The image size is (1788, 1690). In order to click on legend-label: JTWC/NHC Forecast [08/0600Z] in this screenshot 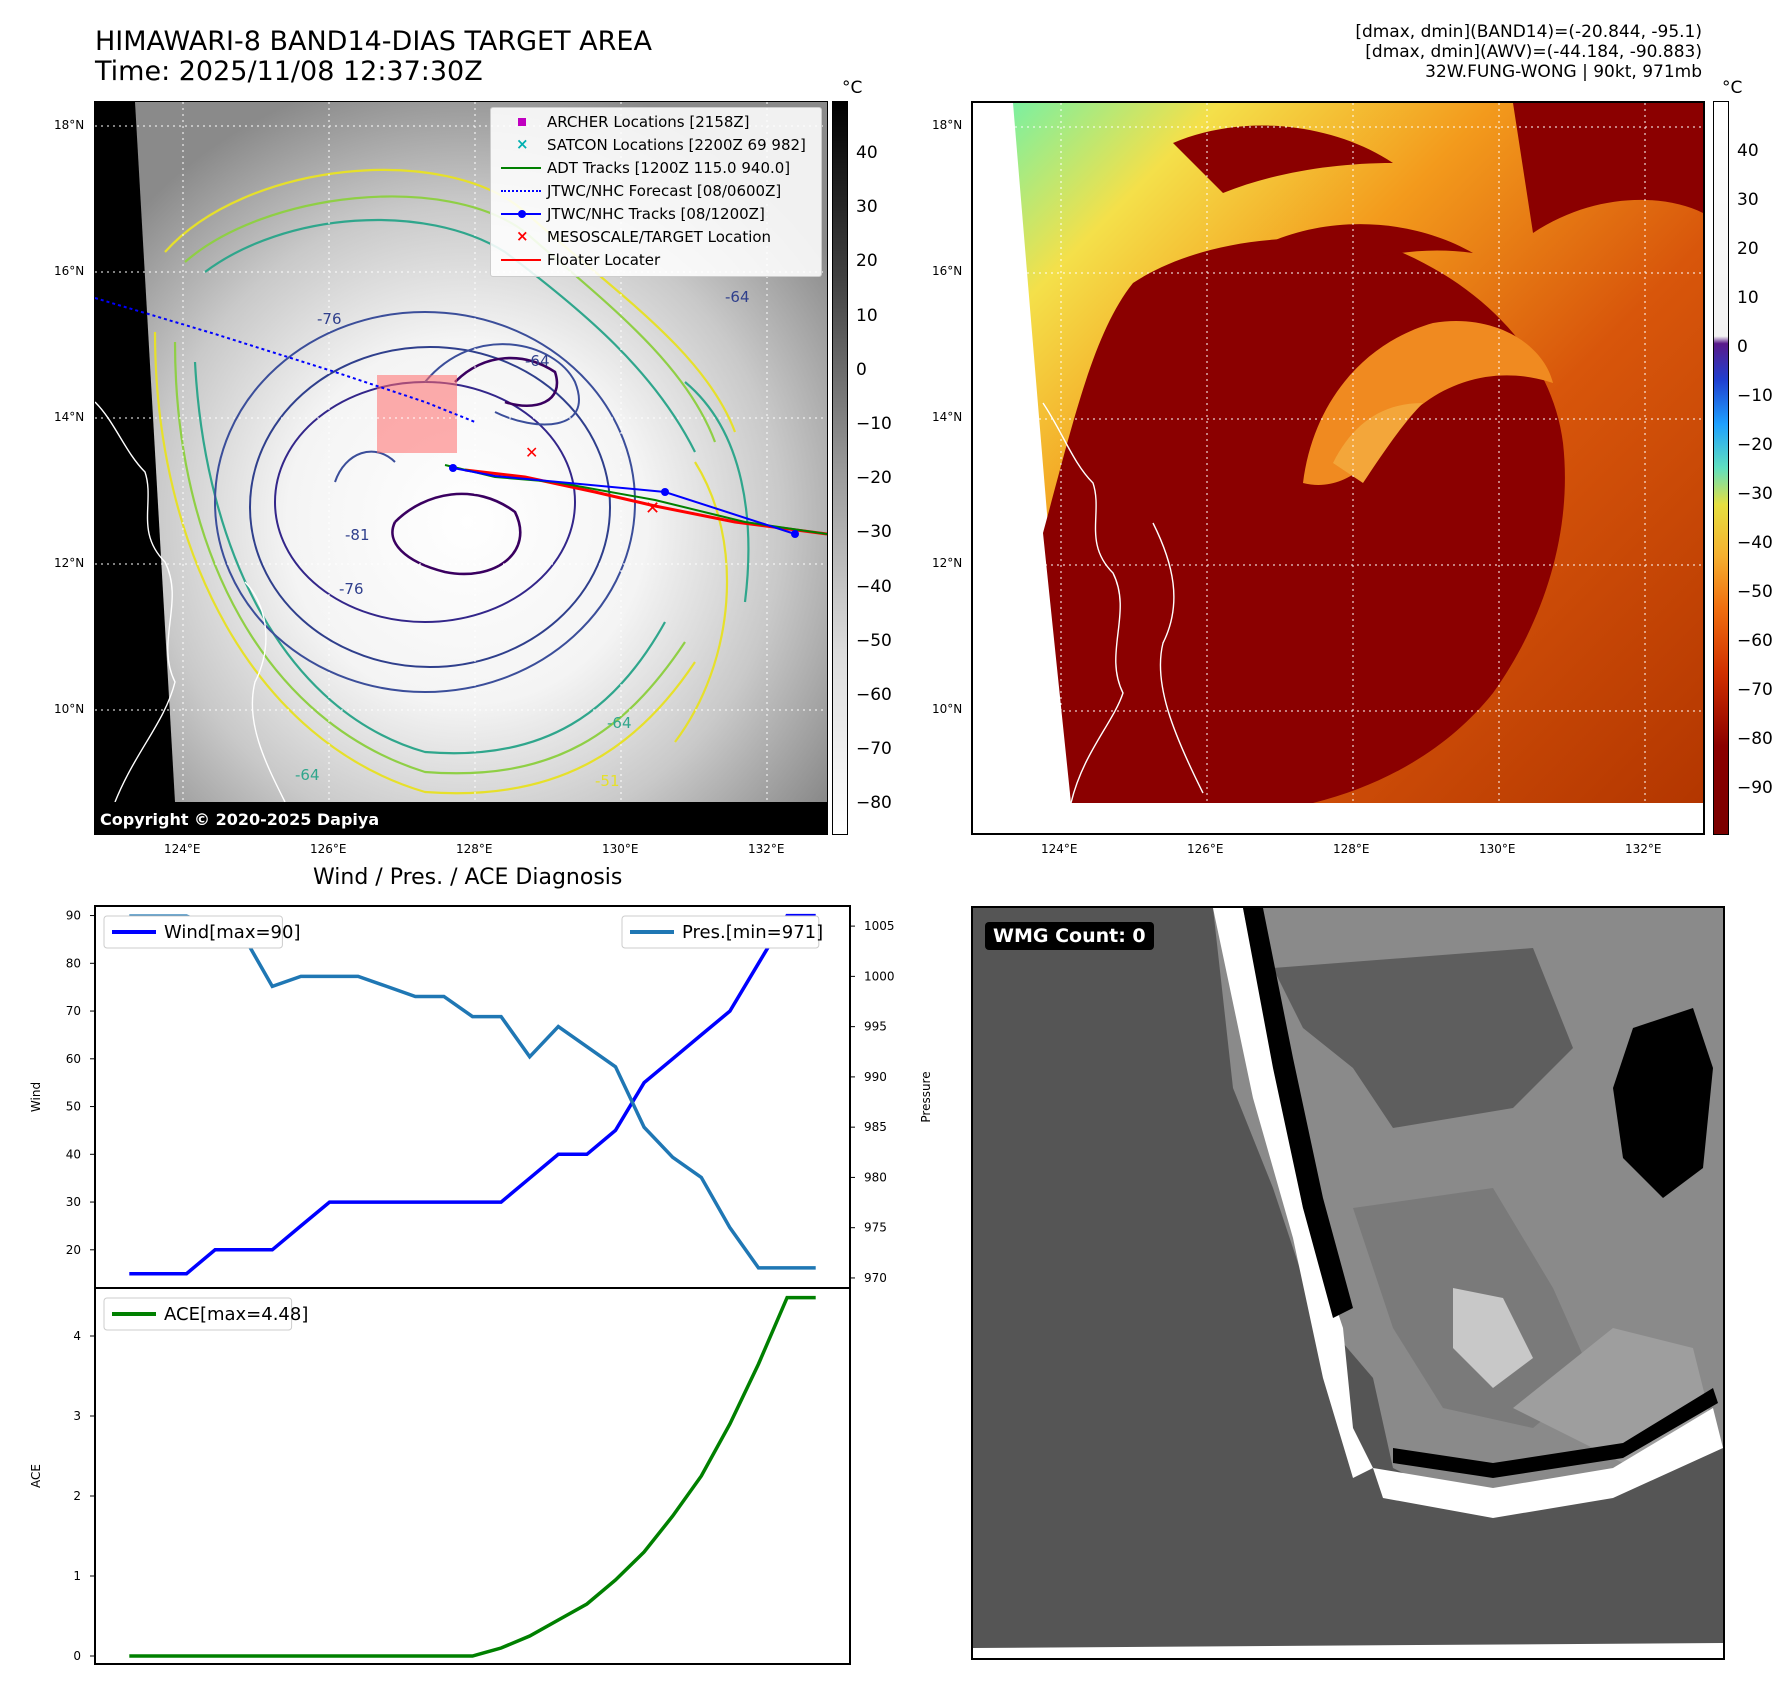, I will do `click(664, 191)`.